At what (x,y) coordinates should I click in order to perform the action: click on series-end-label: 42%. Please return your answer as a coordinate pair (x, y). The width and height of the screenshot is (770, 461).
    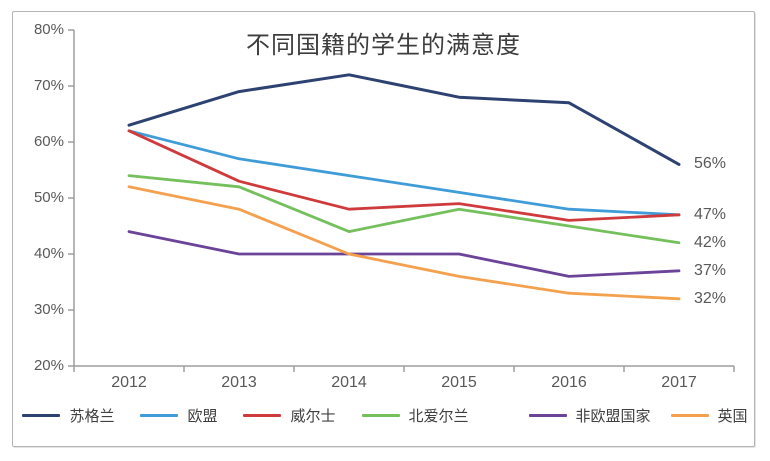
    Looking at the image, I should click on (710, 242).